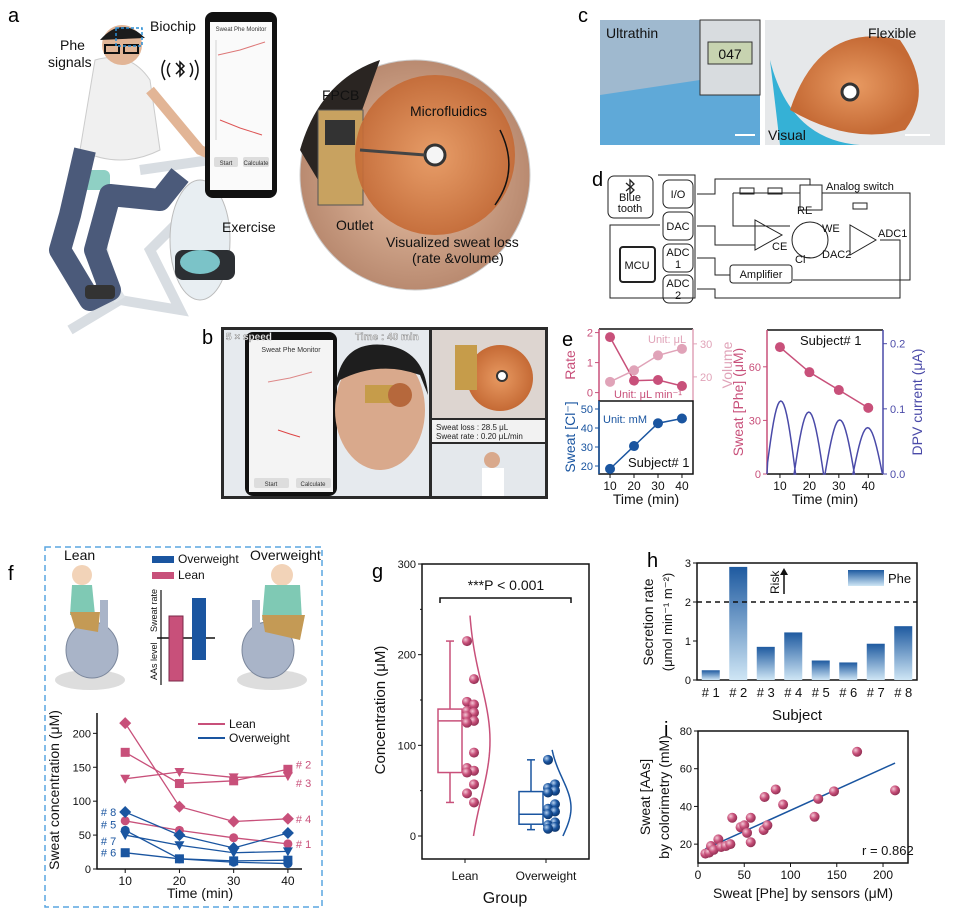 This screenshot has height=920, width=955. I want to click on y-tick-label: 60, so click(755, 368).